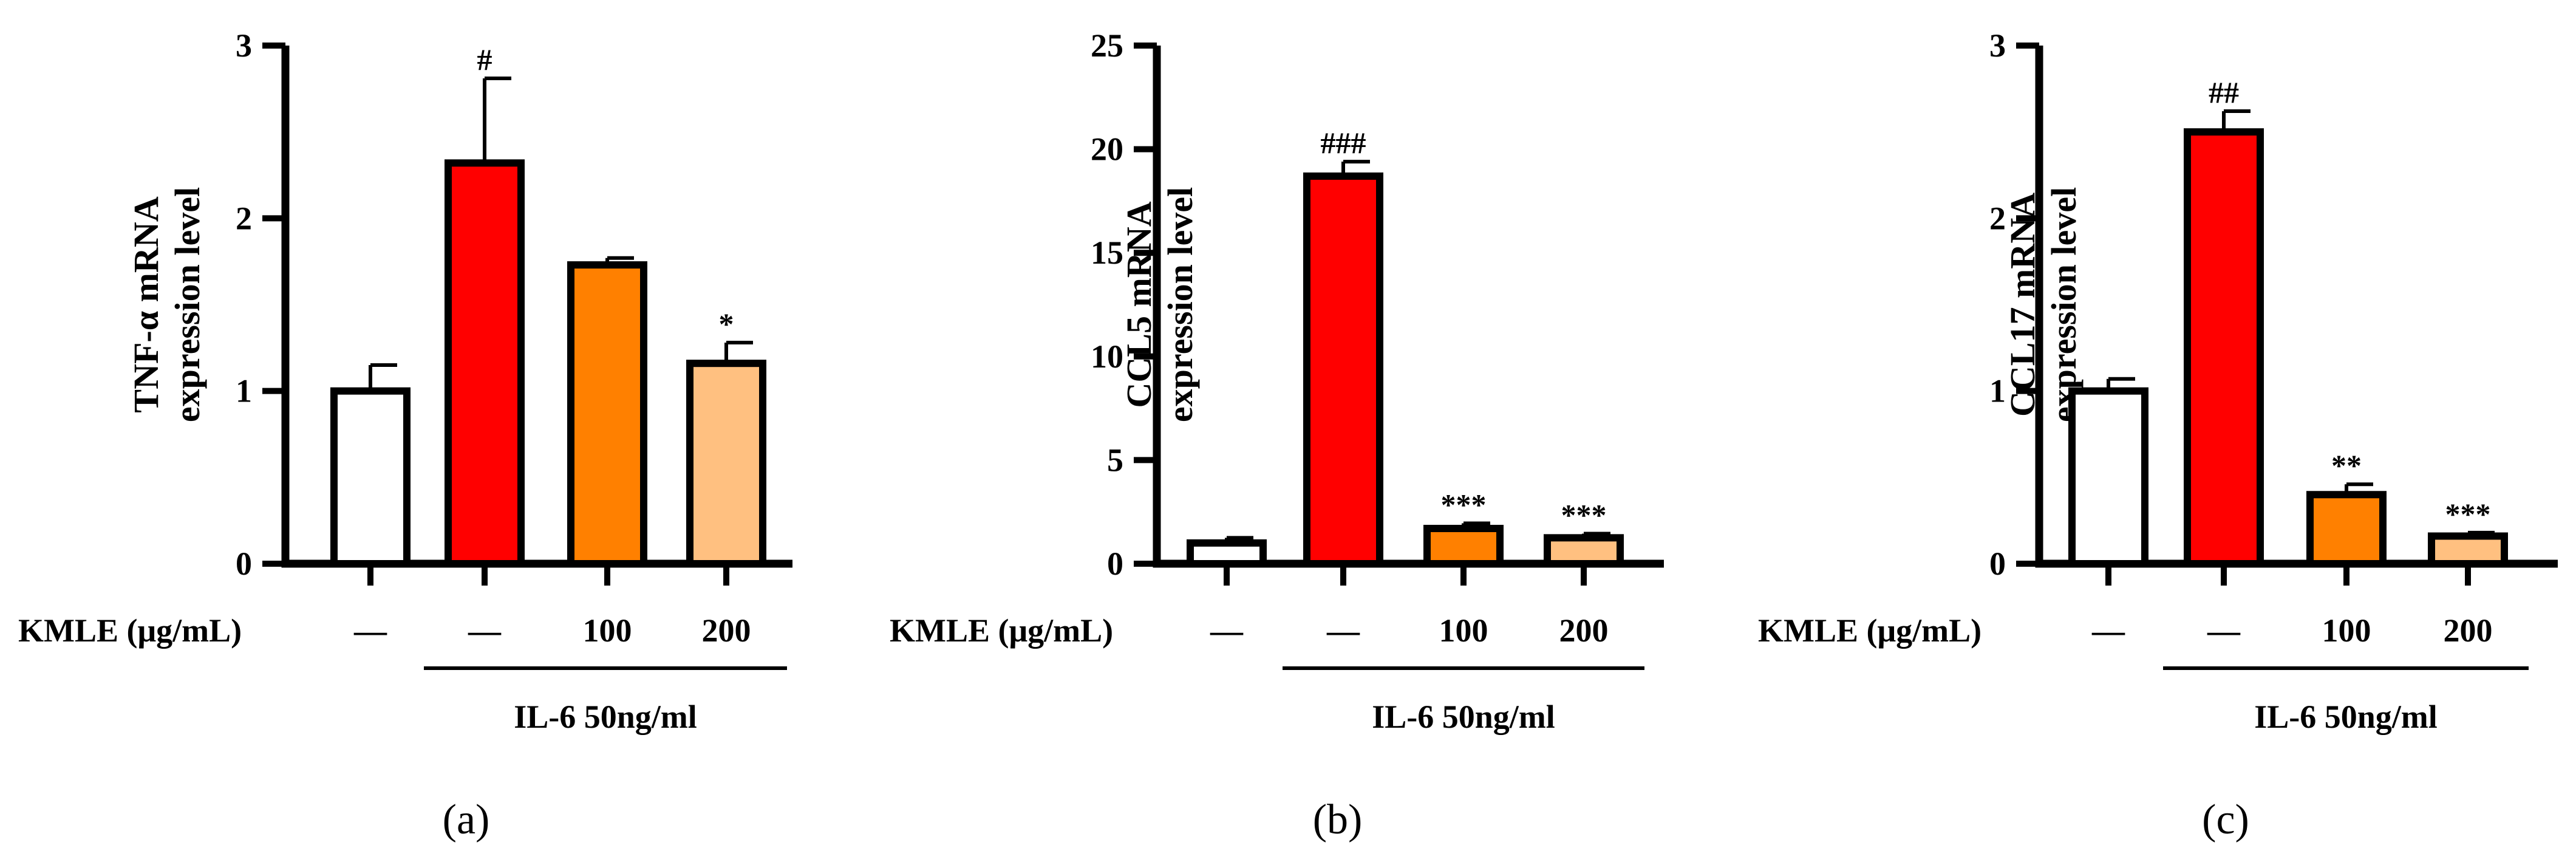 The width and height of the screenshot is (2576, 865). Describe the element at coordinates (2023, 305) in the screenshot. I see `y-axis-label-line1: CCL17 mRNA` at that location.